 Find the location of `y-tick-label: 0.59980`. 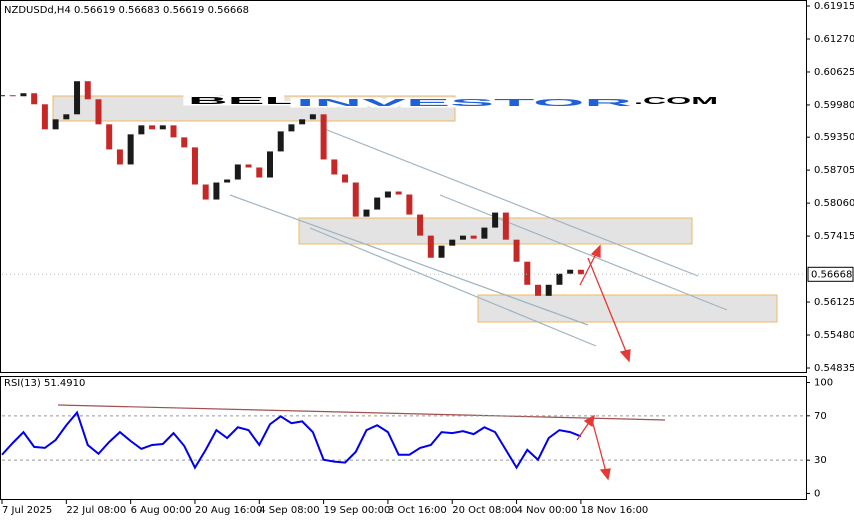

y-tick-label: 0.59980 is located at coordinates (834, 105).